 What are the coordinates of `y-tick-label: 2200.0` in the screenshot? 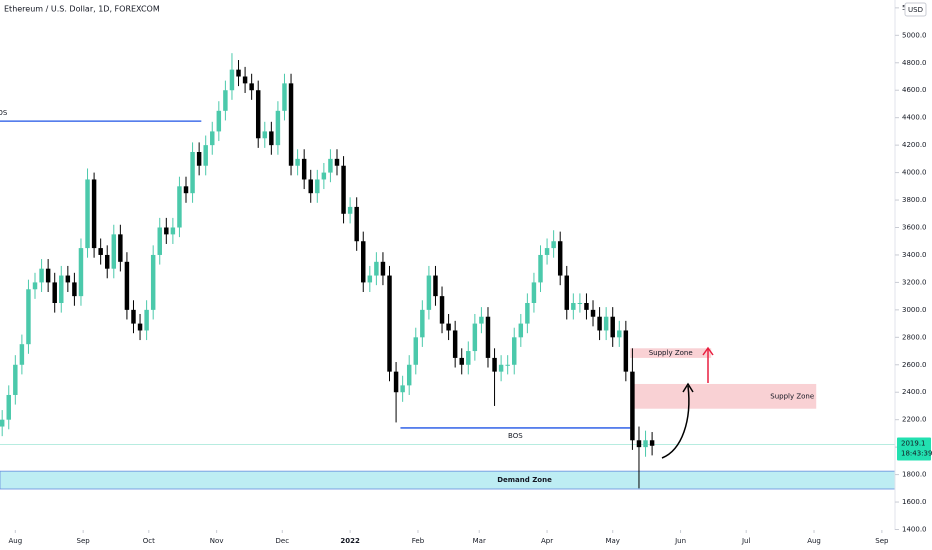 It's located at (914, 420).